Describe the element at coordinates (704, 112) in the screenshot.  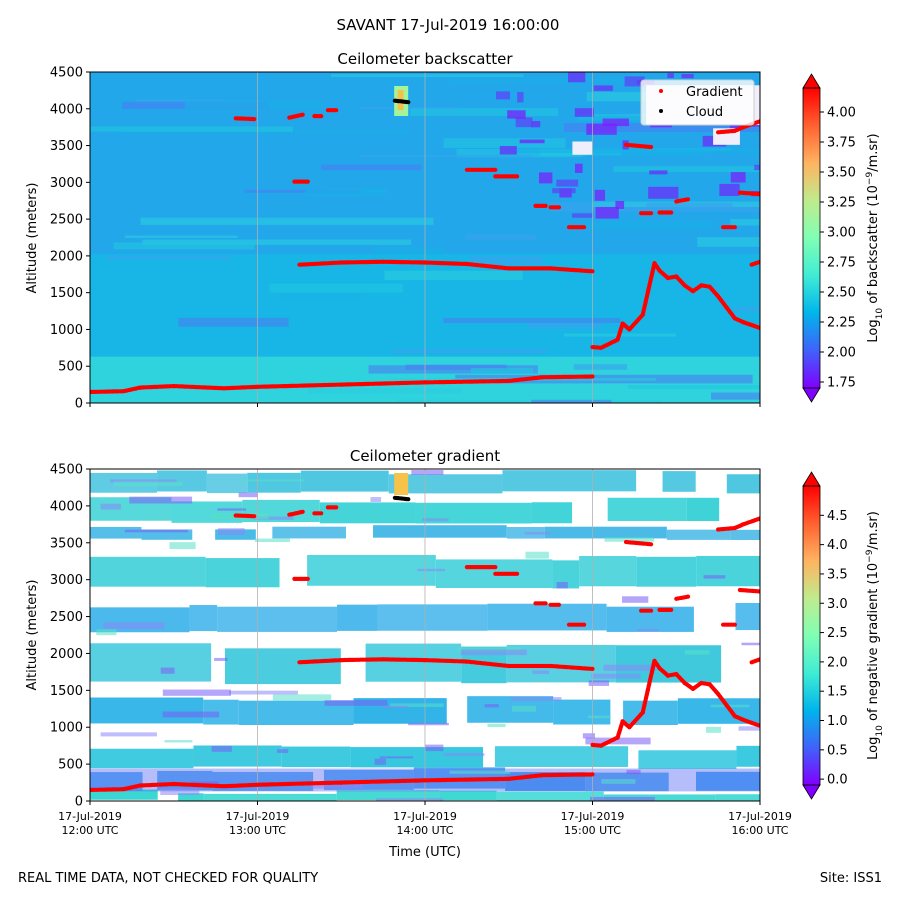
I see `legend-cloud-label: Cloud` at that location.